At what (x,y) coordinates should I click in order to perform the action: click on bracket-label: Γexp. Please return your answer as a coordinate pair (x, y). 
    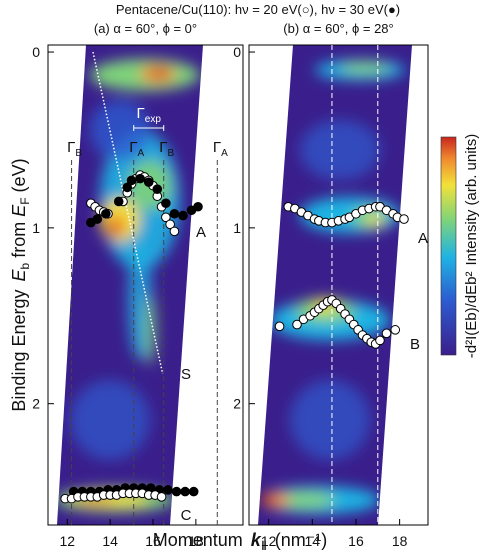
    Looking at the image, I should click on (149, 115).